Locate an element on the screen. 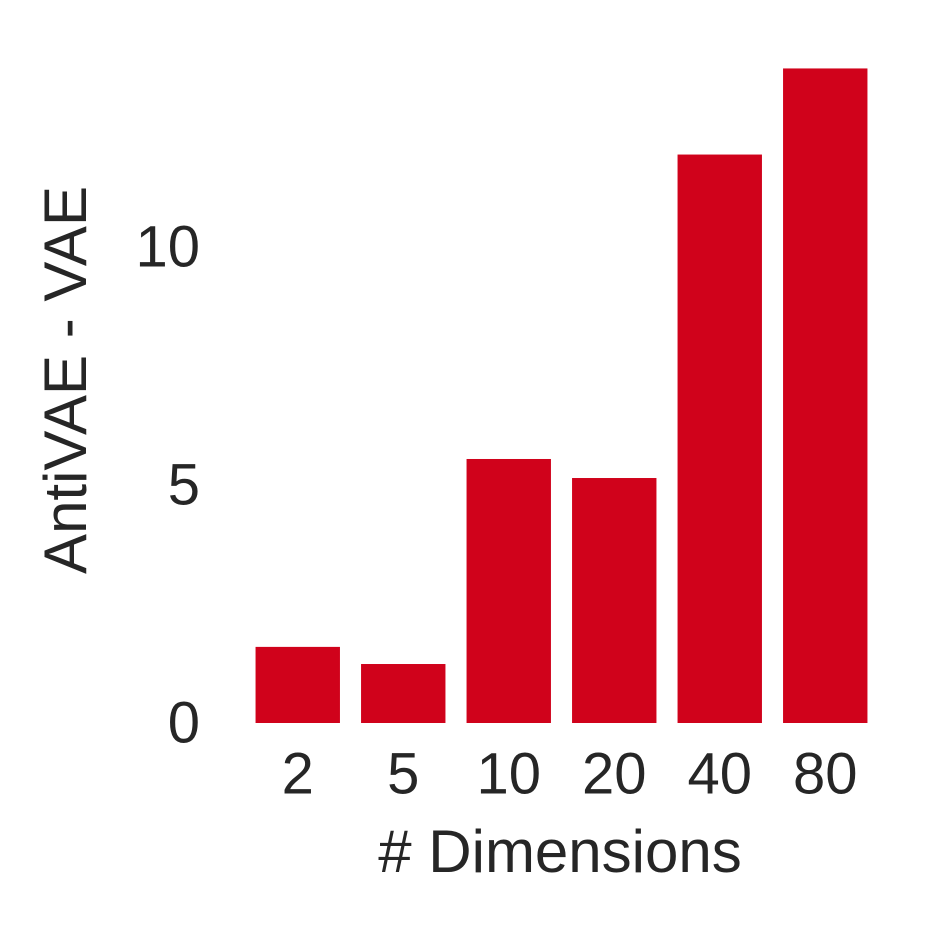  y-tick-label: 0 is located at coordinates (184, 722).